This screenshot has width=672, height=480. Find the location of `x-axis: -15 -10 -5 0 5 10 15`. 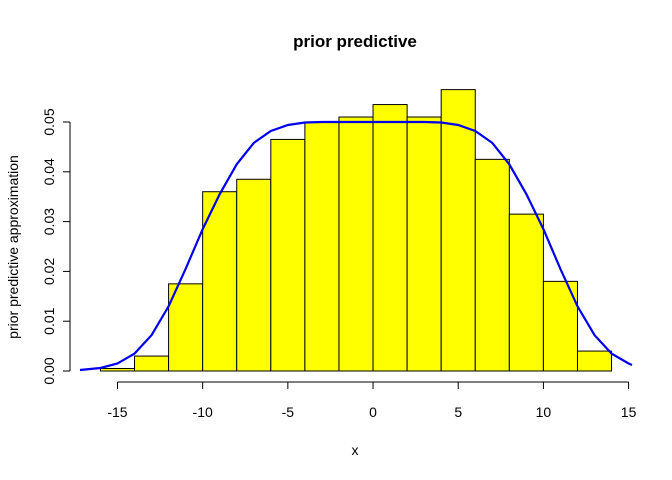

x-axis: -15 -10 -5 0 5 10 15 is located at coordinates (372, 400).